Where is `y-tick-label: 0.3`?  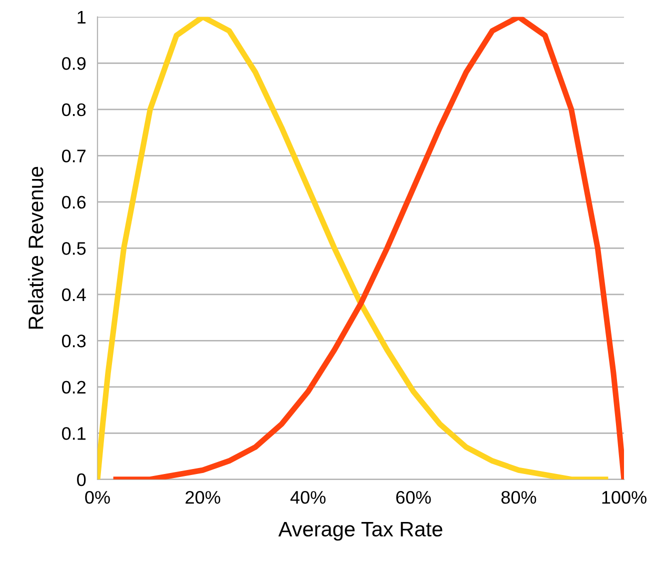 y-tick-label: 0.3 is located at coordinates (74, 341).